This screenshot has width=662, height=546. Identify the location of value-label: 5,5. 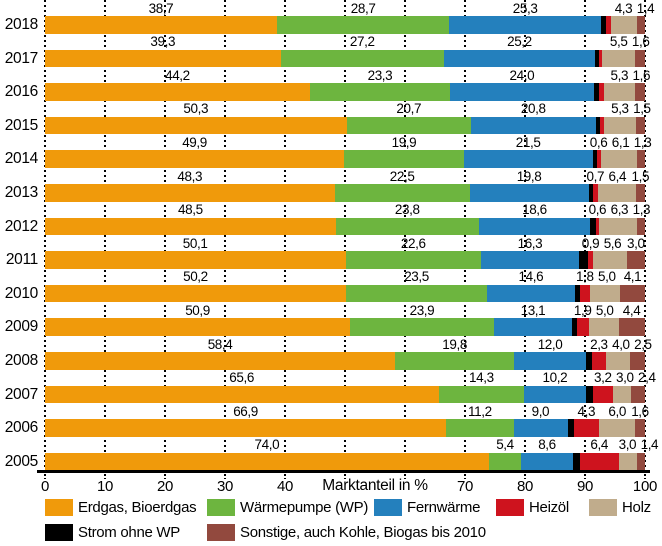
(618, 42).